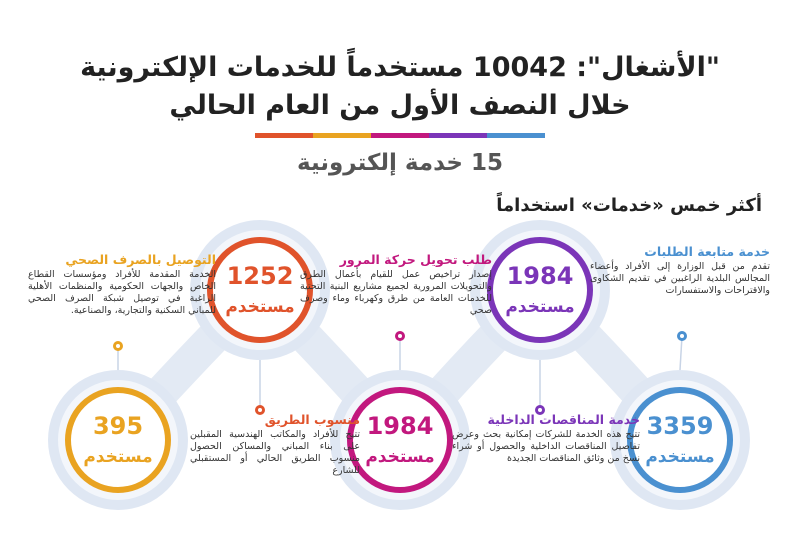 Image resolution: width=800 pixels, height=533 pixels. What do you see at coordinates (707, 251) in the screenshot?
I see `service-name: خدمة متابعة الطلبات` at bounding box center [707, 251].